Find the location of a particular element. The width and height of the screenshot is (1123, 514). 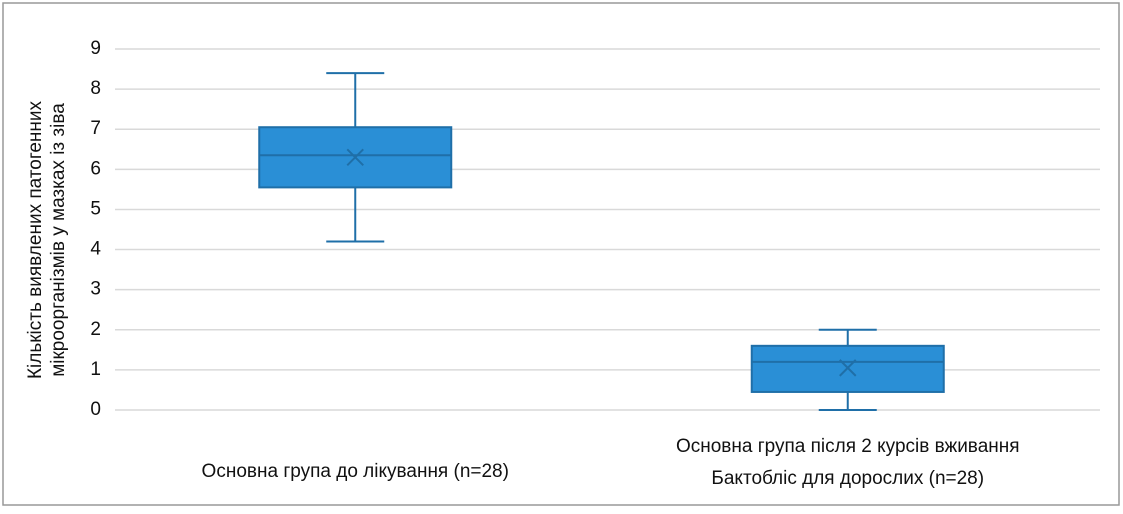

y-tick-label: 5 is located at coordinates (95, 208).